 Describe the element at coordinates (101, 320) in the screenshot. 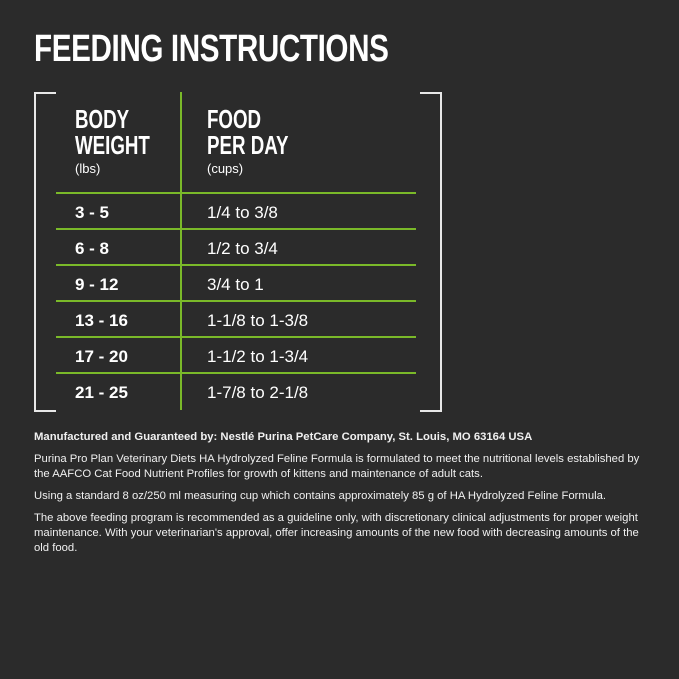

I see `weight-cell: 13 - 16` at that location.